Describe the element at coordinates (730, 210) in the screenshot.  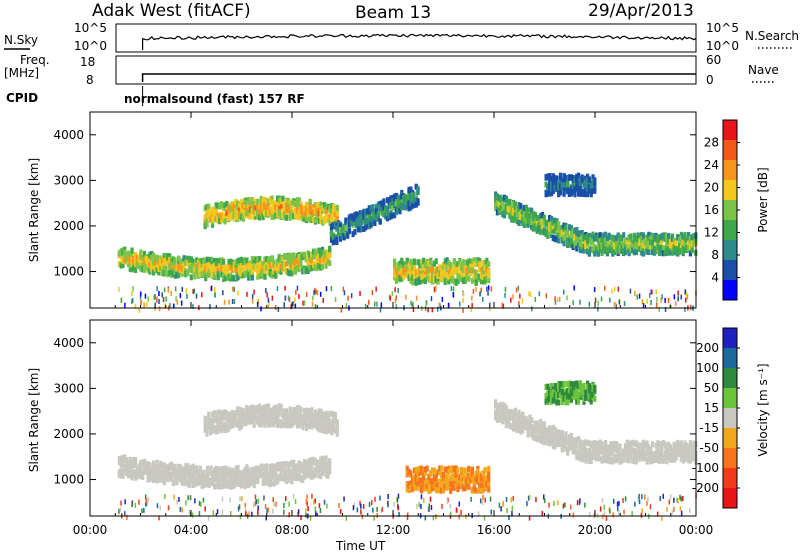
I see `colorbar-segment` at that location.